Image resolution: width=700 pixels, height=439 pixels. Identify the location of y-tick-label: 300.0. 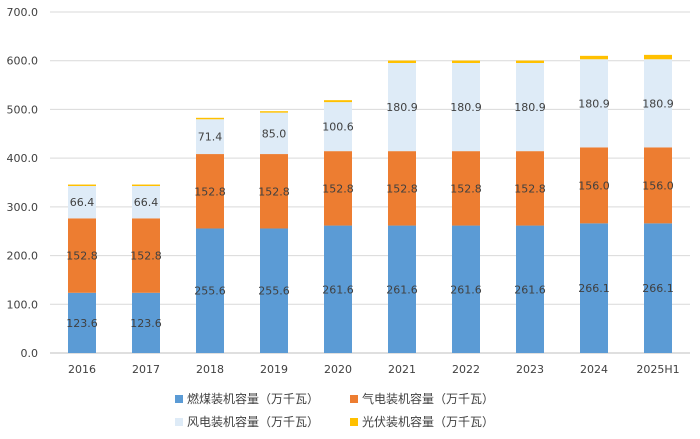
(23, 207).